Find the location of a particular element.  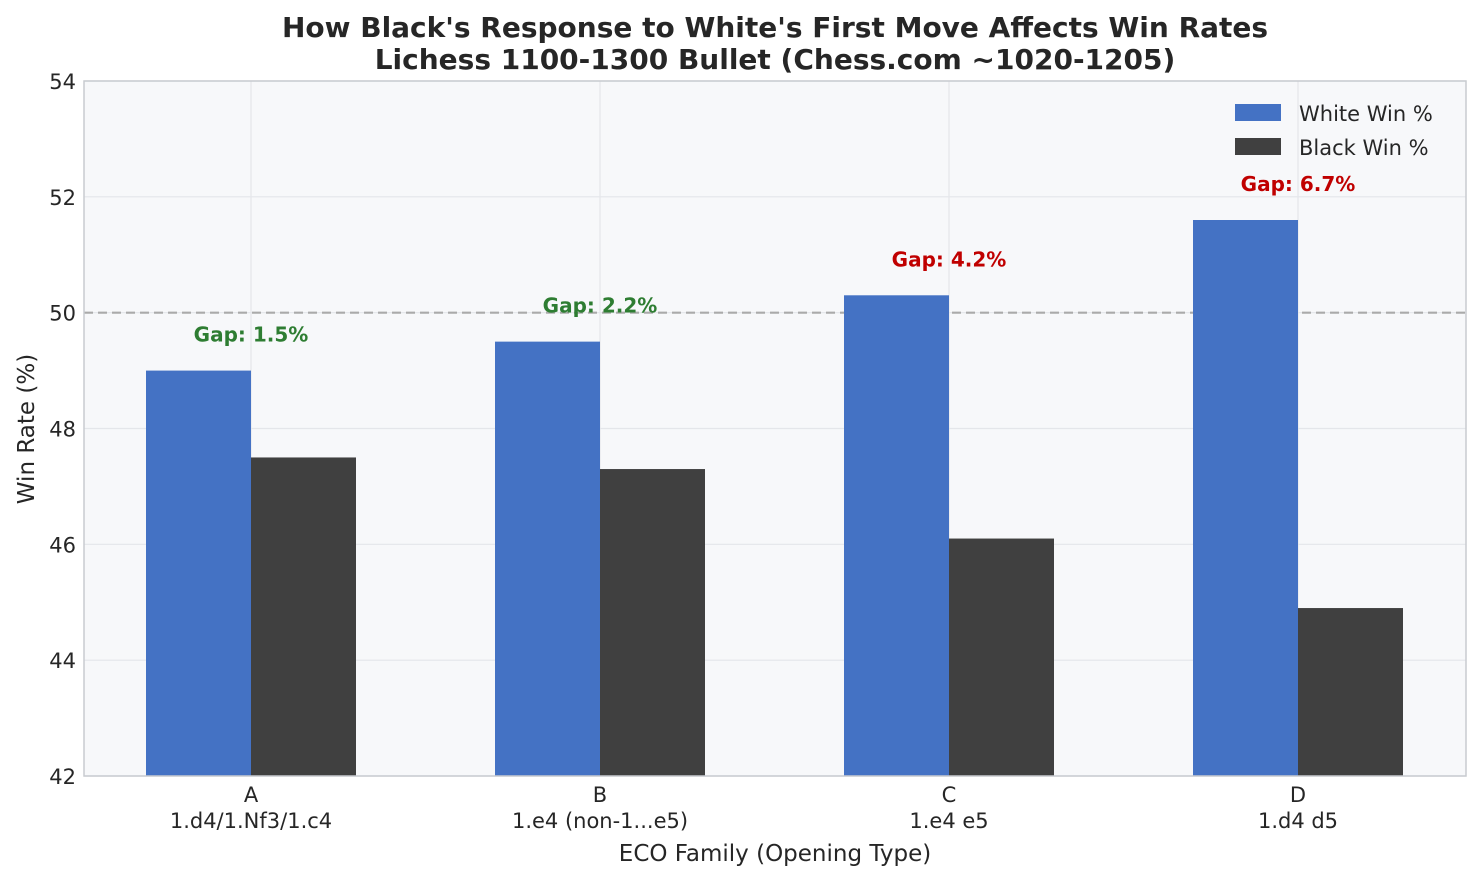

y-tick-label: 50 is located at coordinates (62, 314).